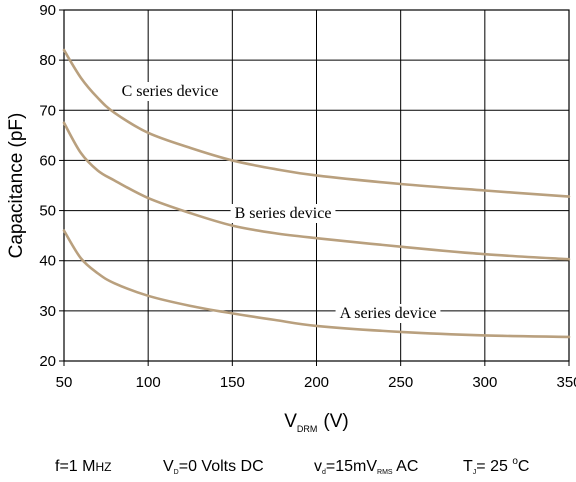 The height and width of the screenshot is (482, 576). I want to click on x-tick-labels: 50 100 150 200 250 300 350, so click(316, 376).